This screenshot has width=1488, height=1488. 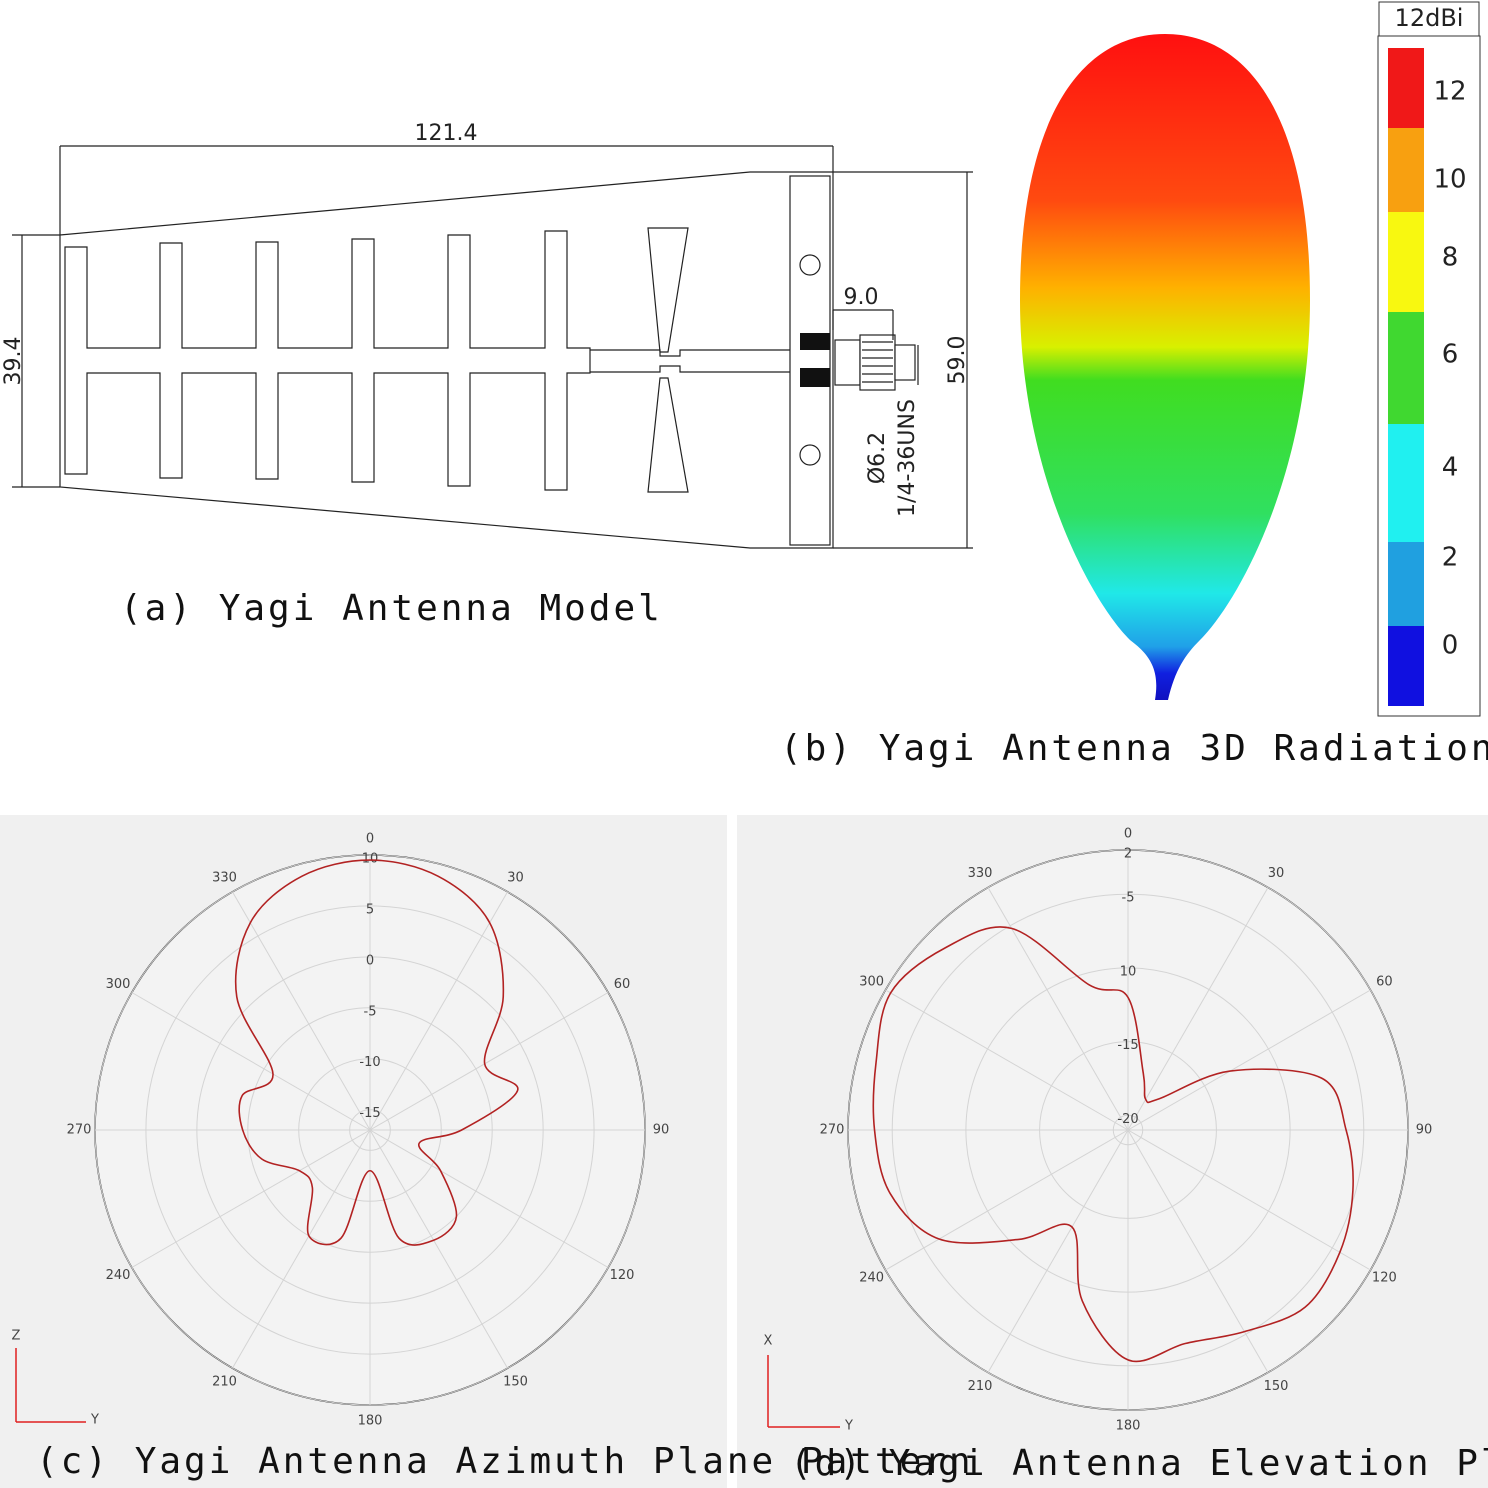 What do you see at coordinates (861, 297) in the screenshot?
I see `dimension-label: 9.0` at bounding box center [861, 297].